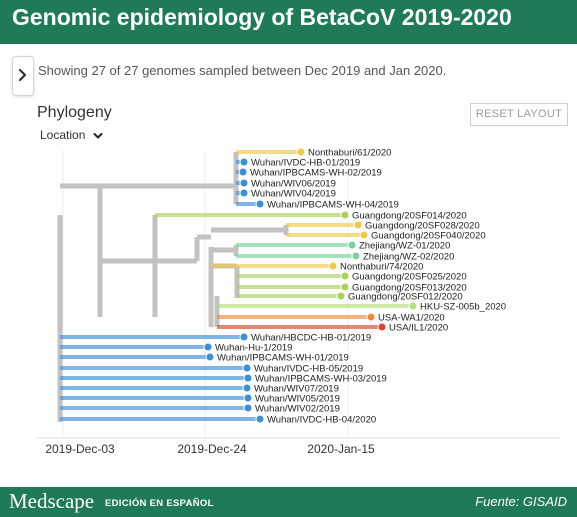 This screenshot has width=577, height=517. I want to click on sidebar-toggle-button, so click(23, 76).